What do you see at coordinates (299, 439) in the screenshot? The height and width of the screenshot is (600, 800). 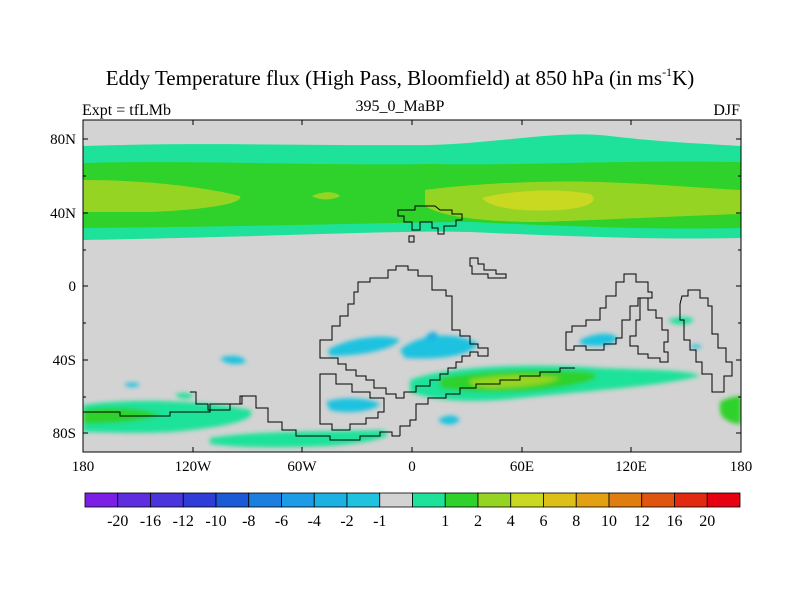 I see `south-track-southern-ocean` at bounding box center [299, 439].